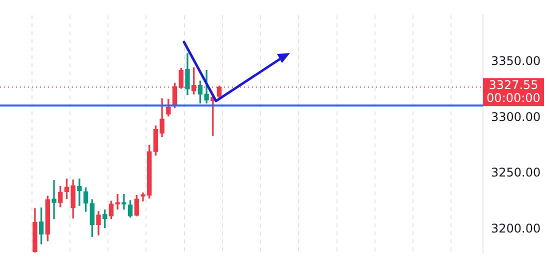  Describe the element at coordinates (516, 61) in the screenshot. I see `y-tick-label: 3350.00` at that location.